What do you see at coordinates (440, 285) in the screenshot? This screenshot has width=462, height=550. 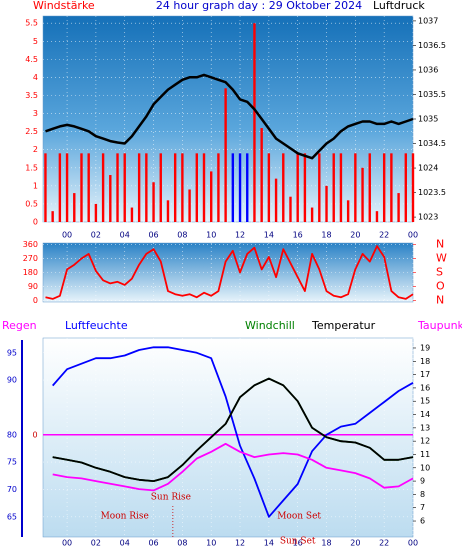 I see `y2-tick-label: O` at bounding box center [440, 285].